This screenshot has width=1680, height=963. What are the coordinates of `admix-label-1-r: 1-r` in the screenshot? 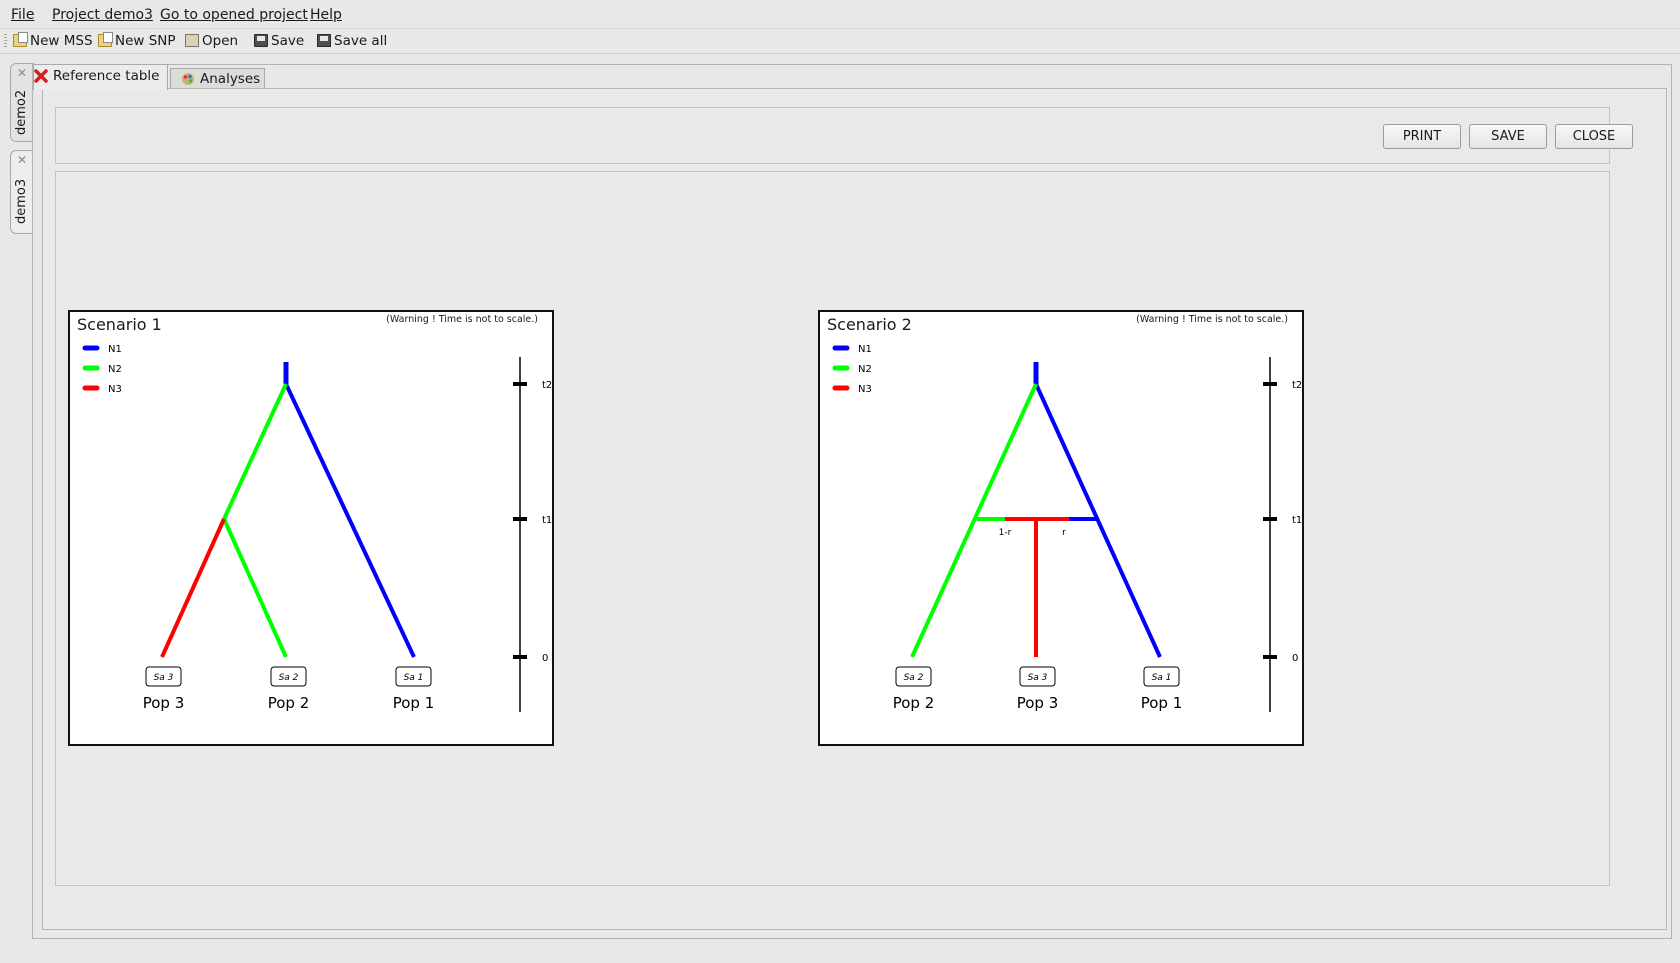 It's located at (1005, 533).